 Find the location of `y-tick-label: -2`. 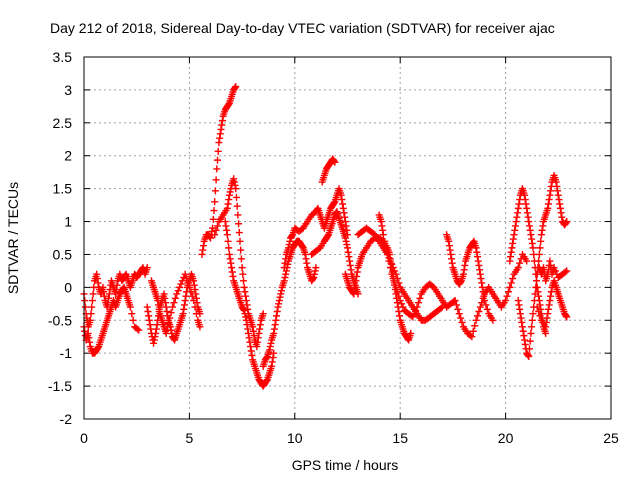

y-tick-label: -2 is located at coordinates (66, 419).